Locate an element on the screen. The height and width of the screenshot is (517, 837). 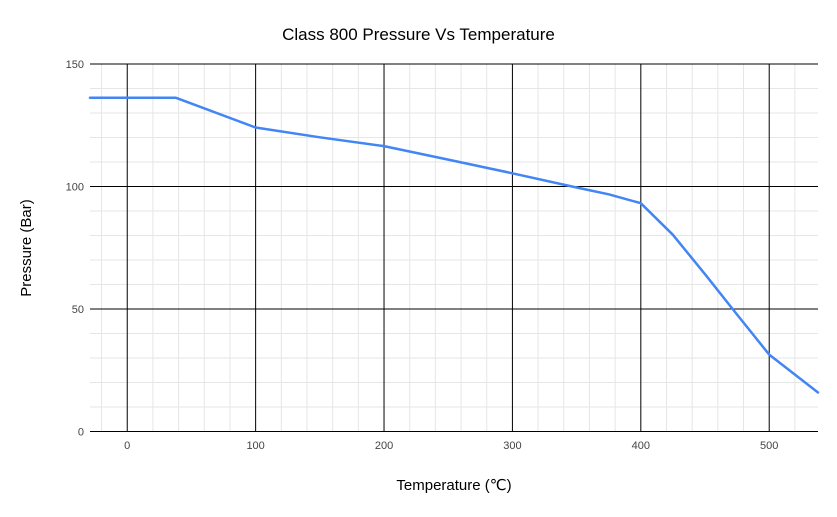
x-tick-label: 300 is located at coordinates (512, 446).